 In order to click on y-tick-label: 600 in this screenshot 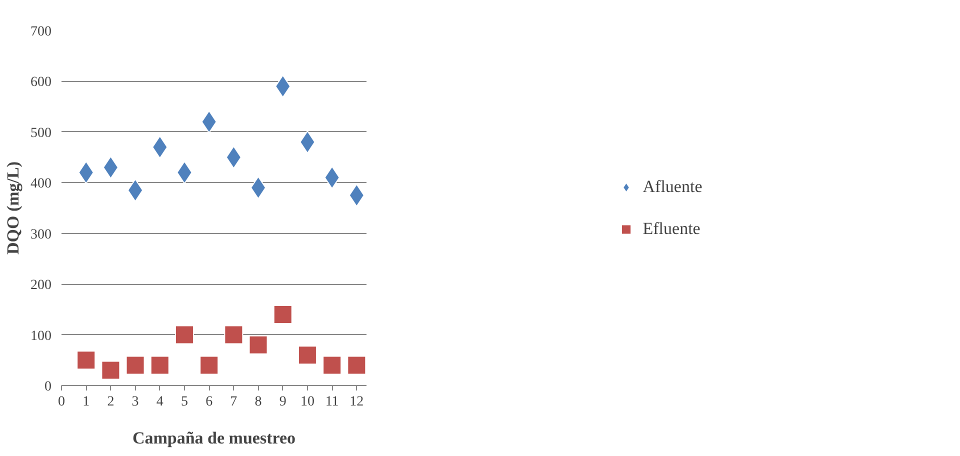, I will do `click(41, 82)`.